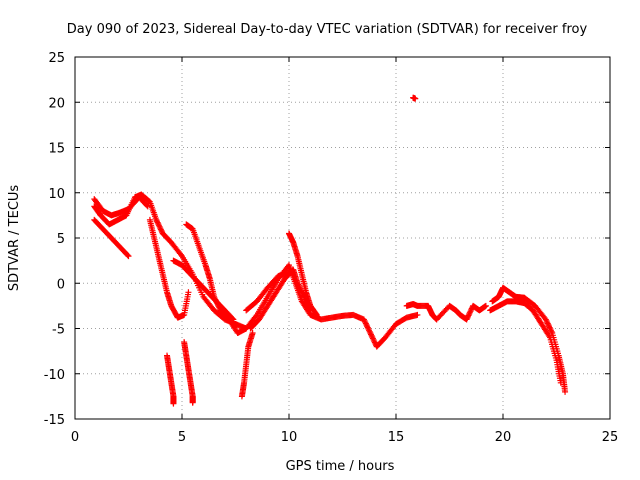 The height and width of the screenshot is (480, 640). Describe the element at coordinates (289, 437) in the screenshot. I see `x-tick-label: 10` at that location.